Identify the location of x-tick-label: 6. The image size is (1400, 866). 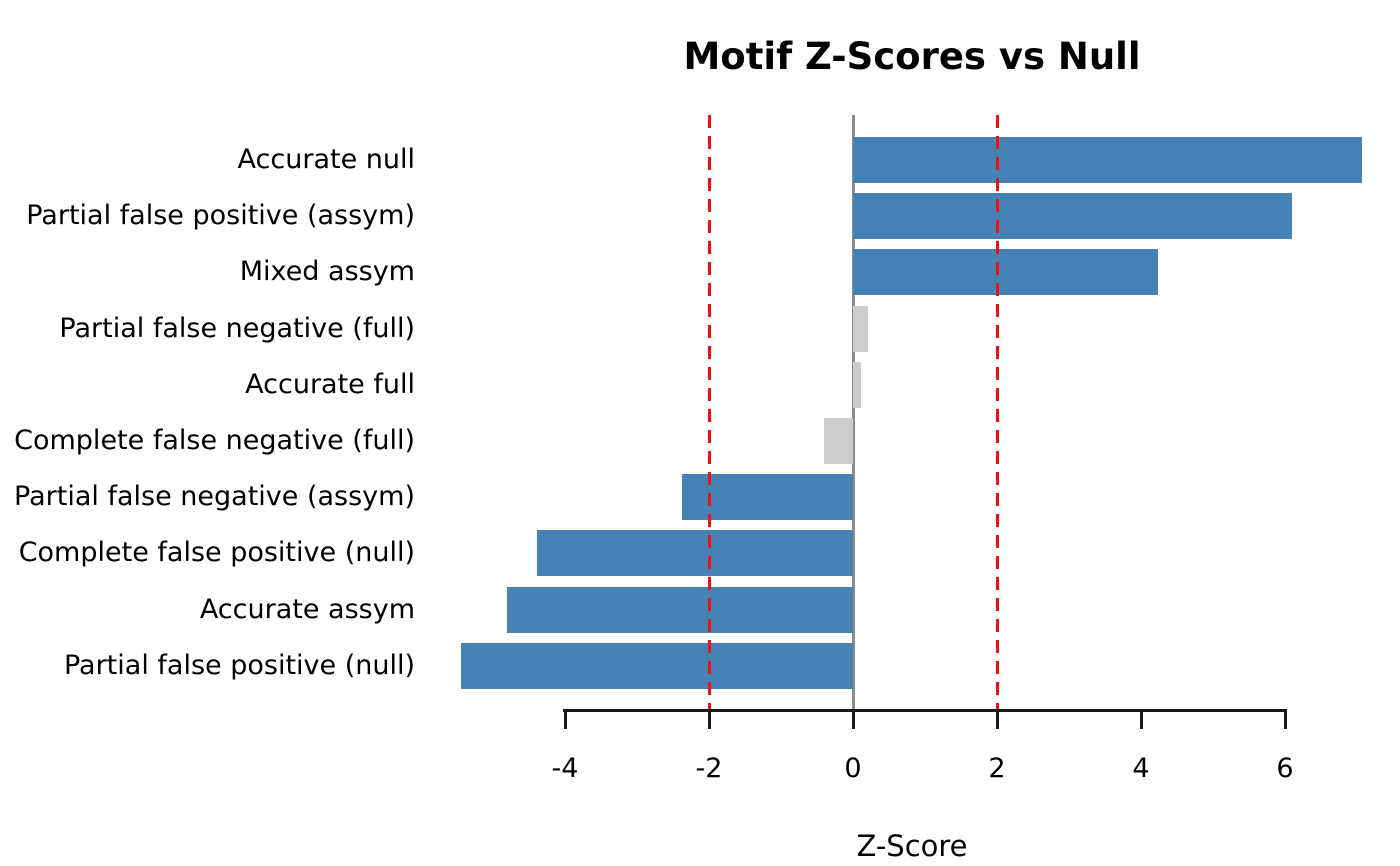
(1285, 768).